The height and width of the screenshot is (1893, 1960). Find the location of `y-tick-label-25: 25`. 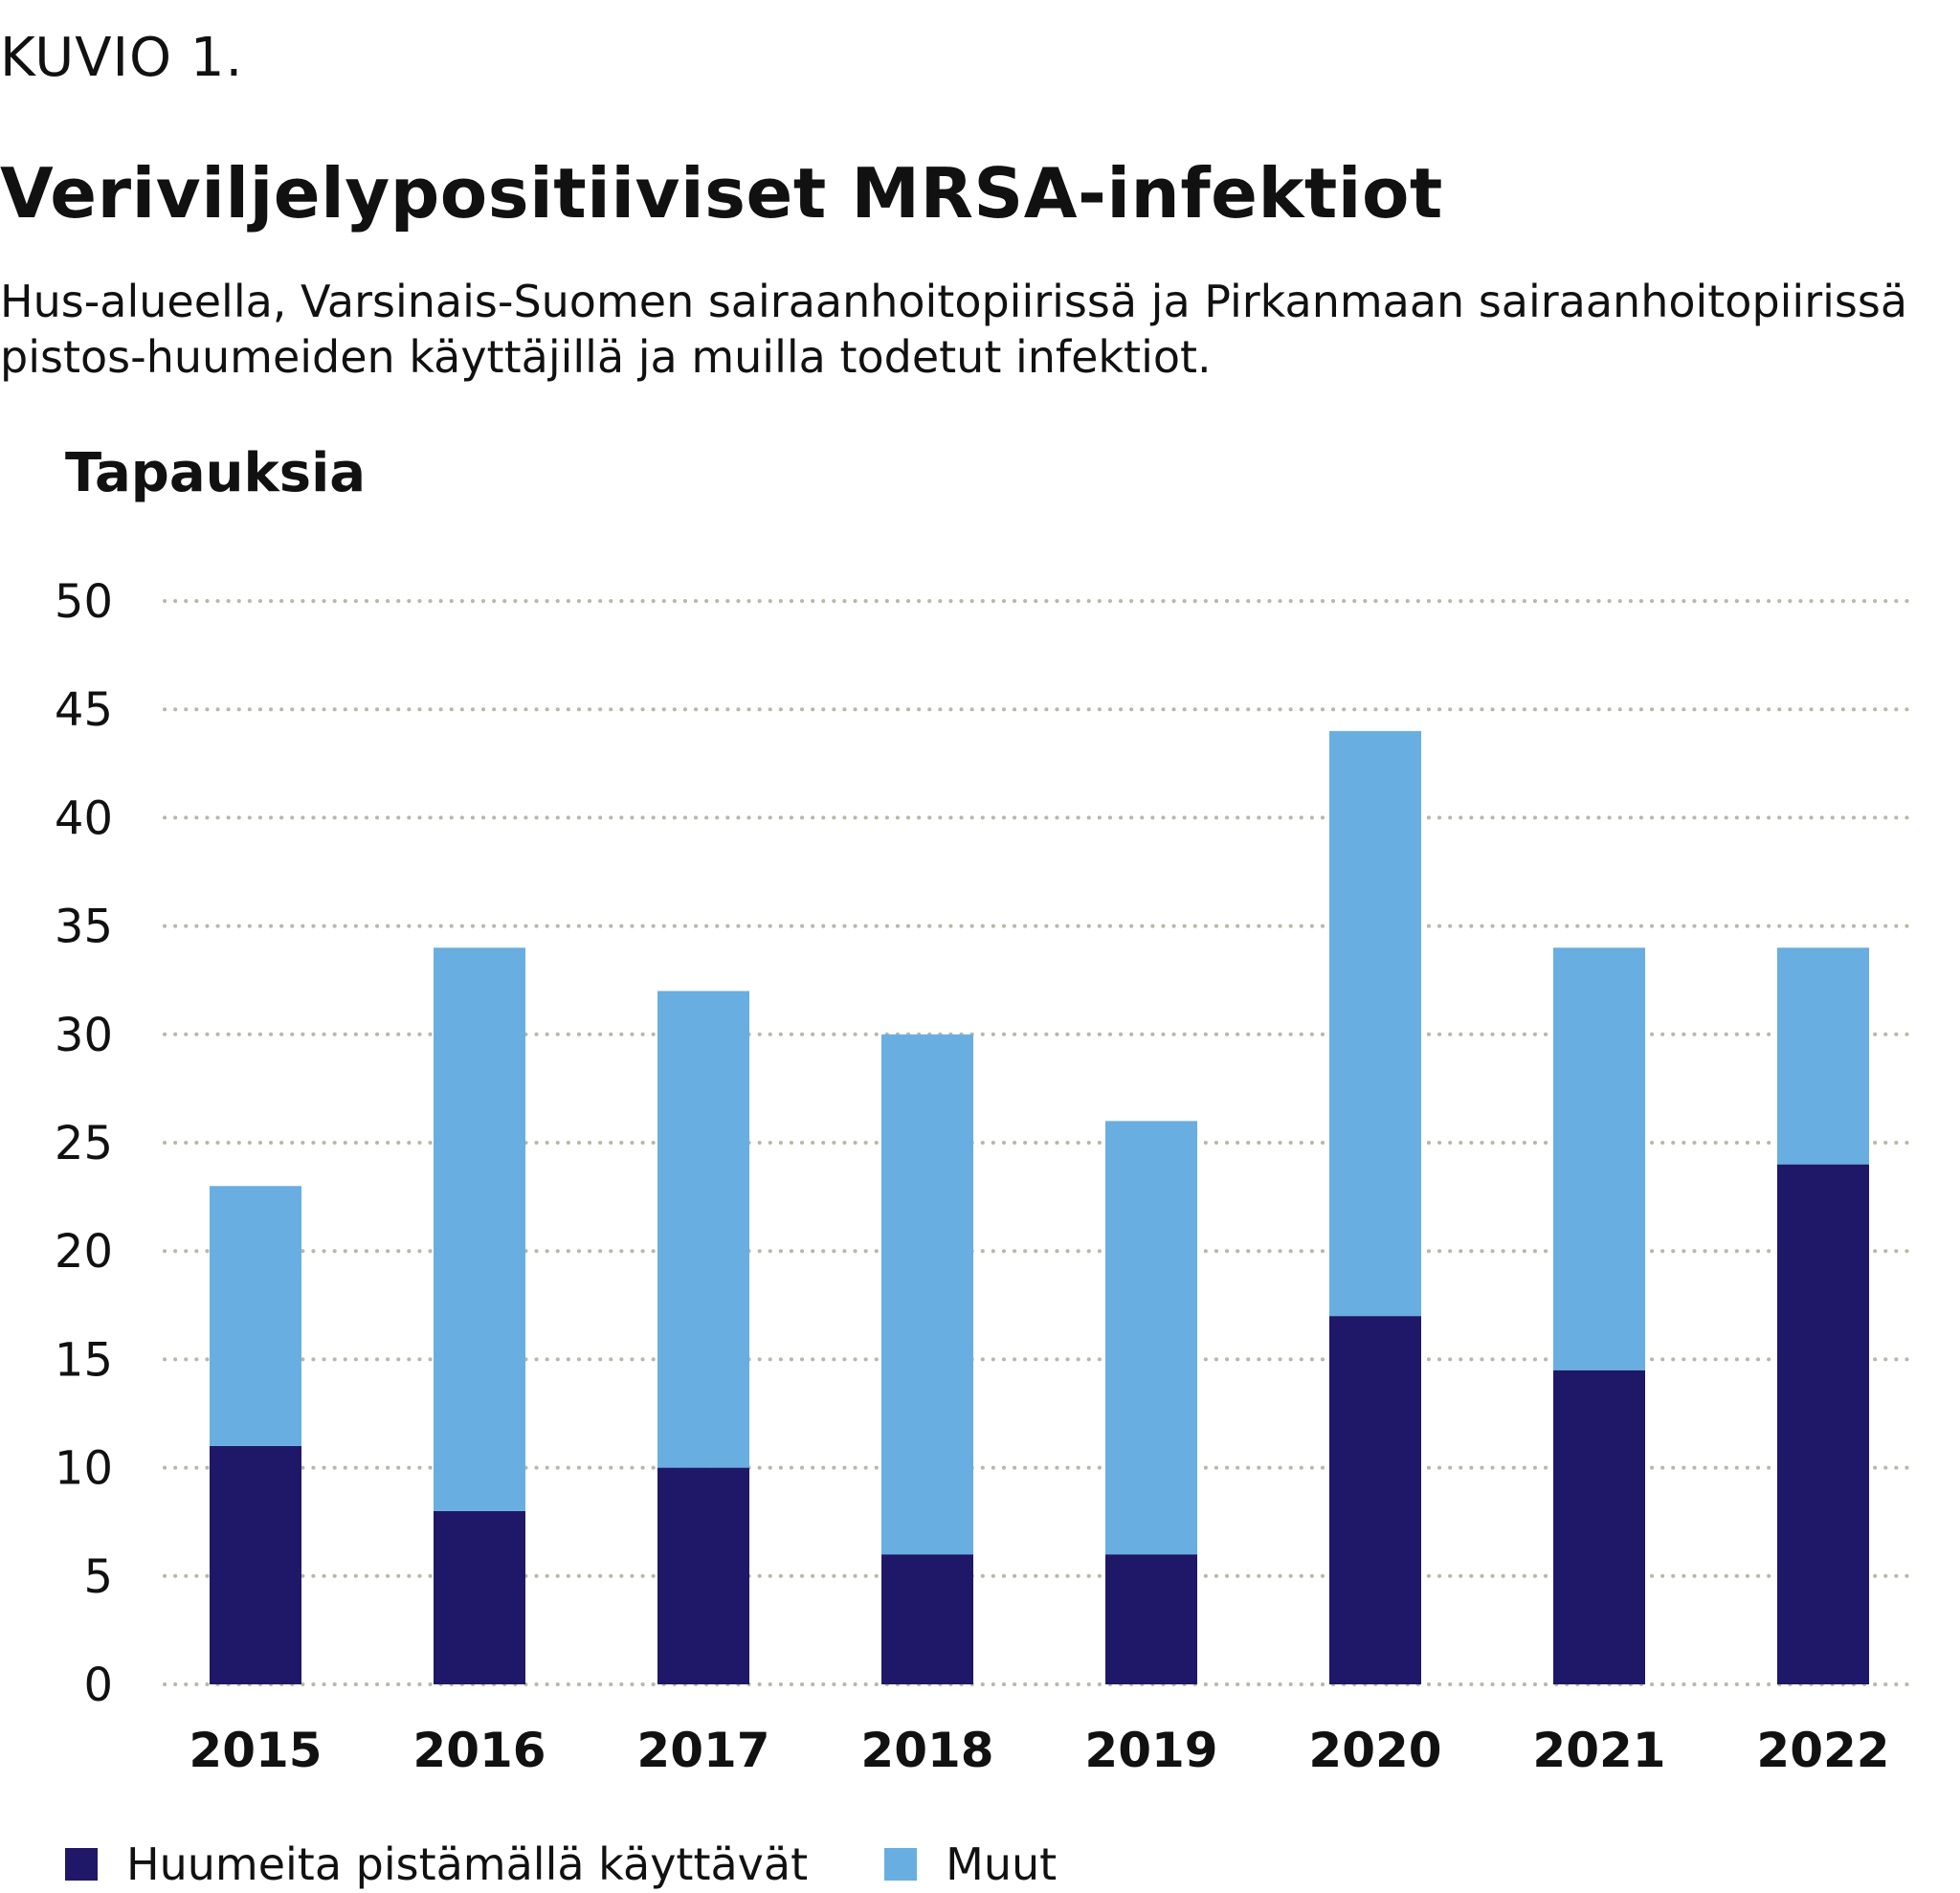

y-tick-label-25: 25 is located at coordinates (84, 1143).